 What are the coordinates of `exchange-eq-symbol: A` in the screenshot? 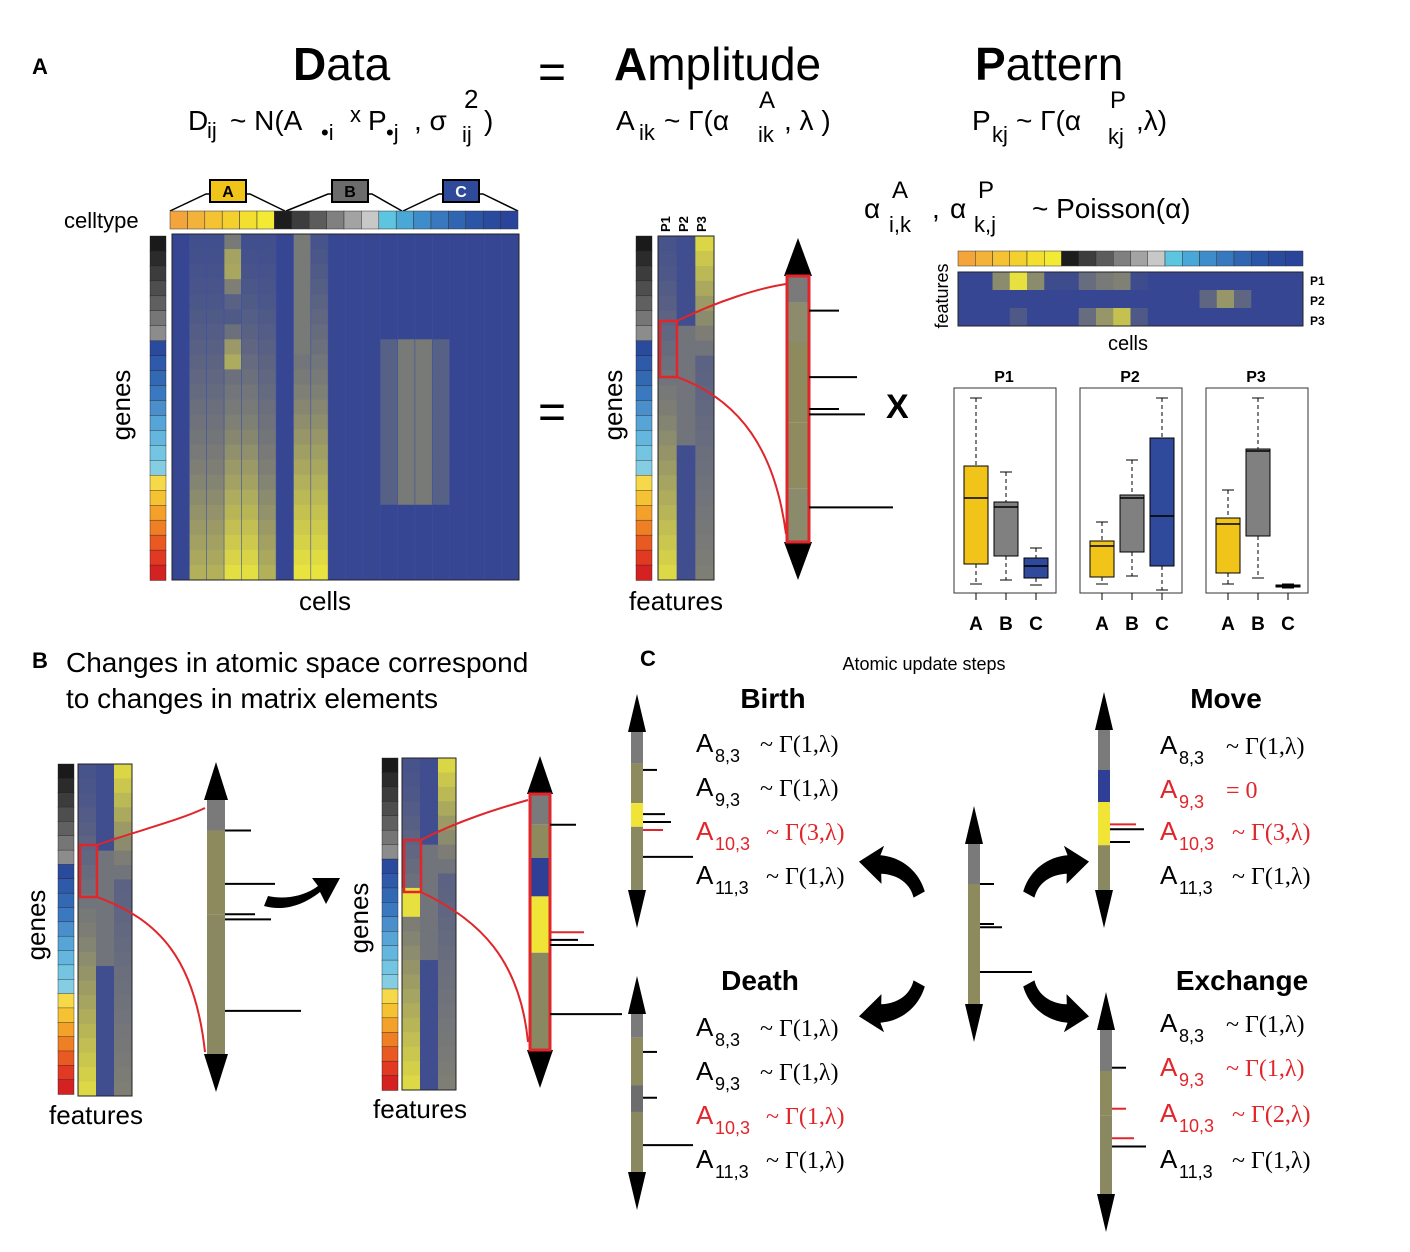 It's located at (1169, 1067).